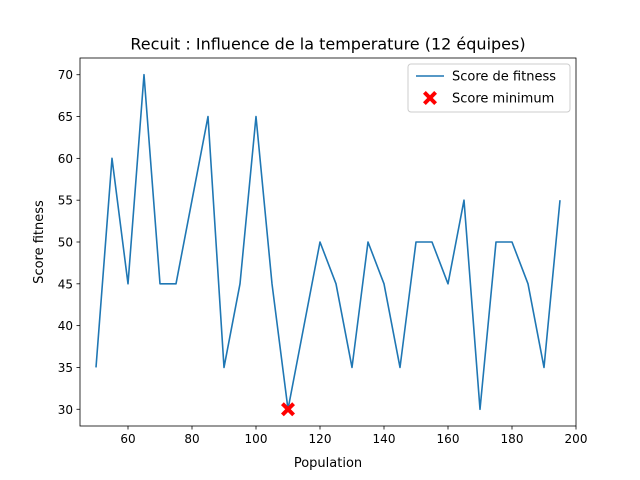 This screenshot has height=480, width=640. Describe the element at coordinates (39, 242) in the screenshot. I see `y-axis-label: Score fitness` at that location.